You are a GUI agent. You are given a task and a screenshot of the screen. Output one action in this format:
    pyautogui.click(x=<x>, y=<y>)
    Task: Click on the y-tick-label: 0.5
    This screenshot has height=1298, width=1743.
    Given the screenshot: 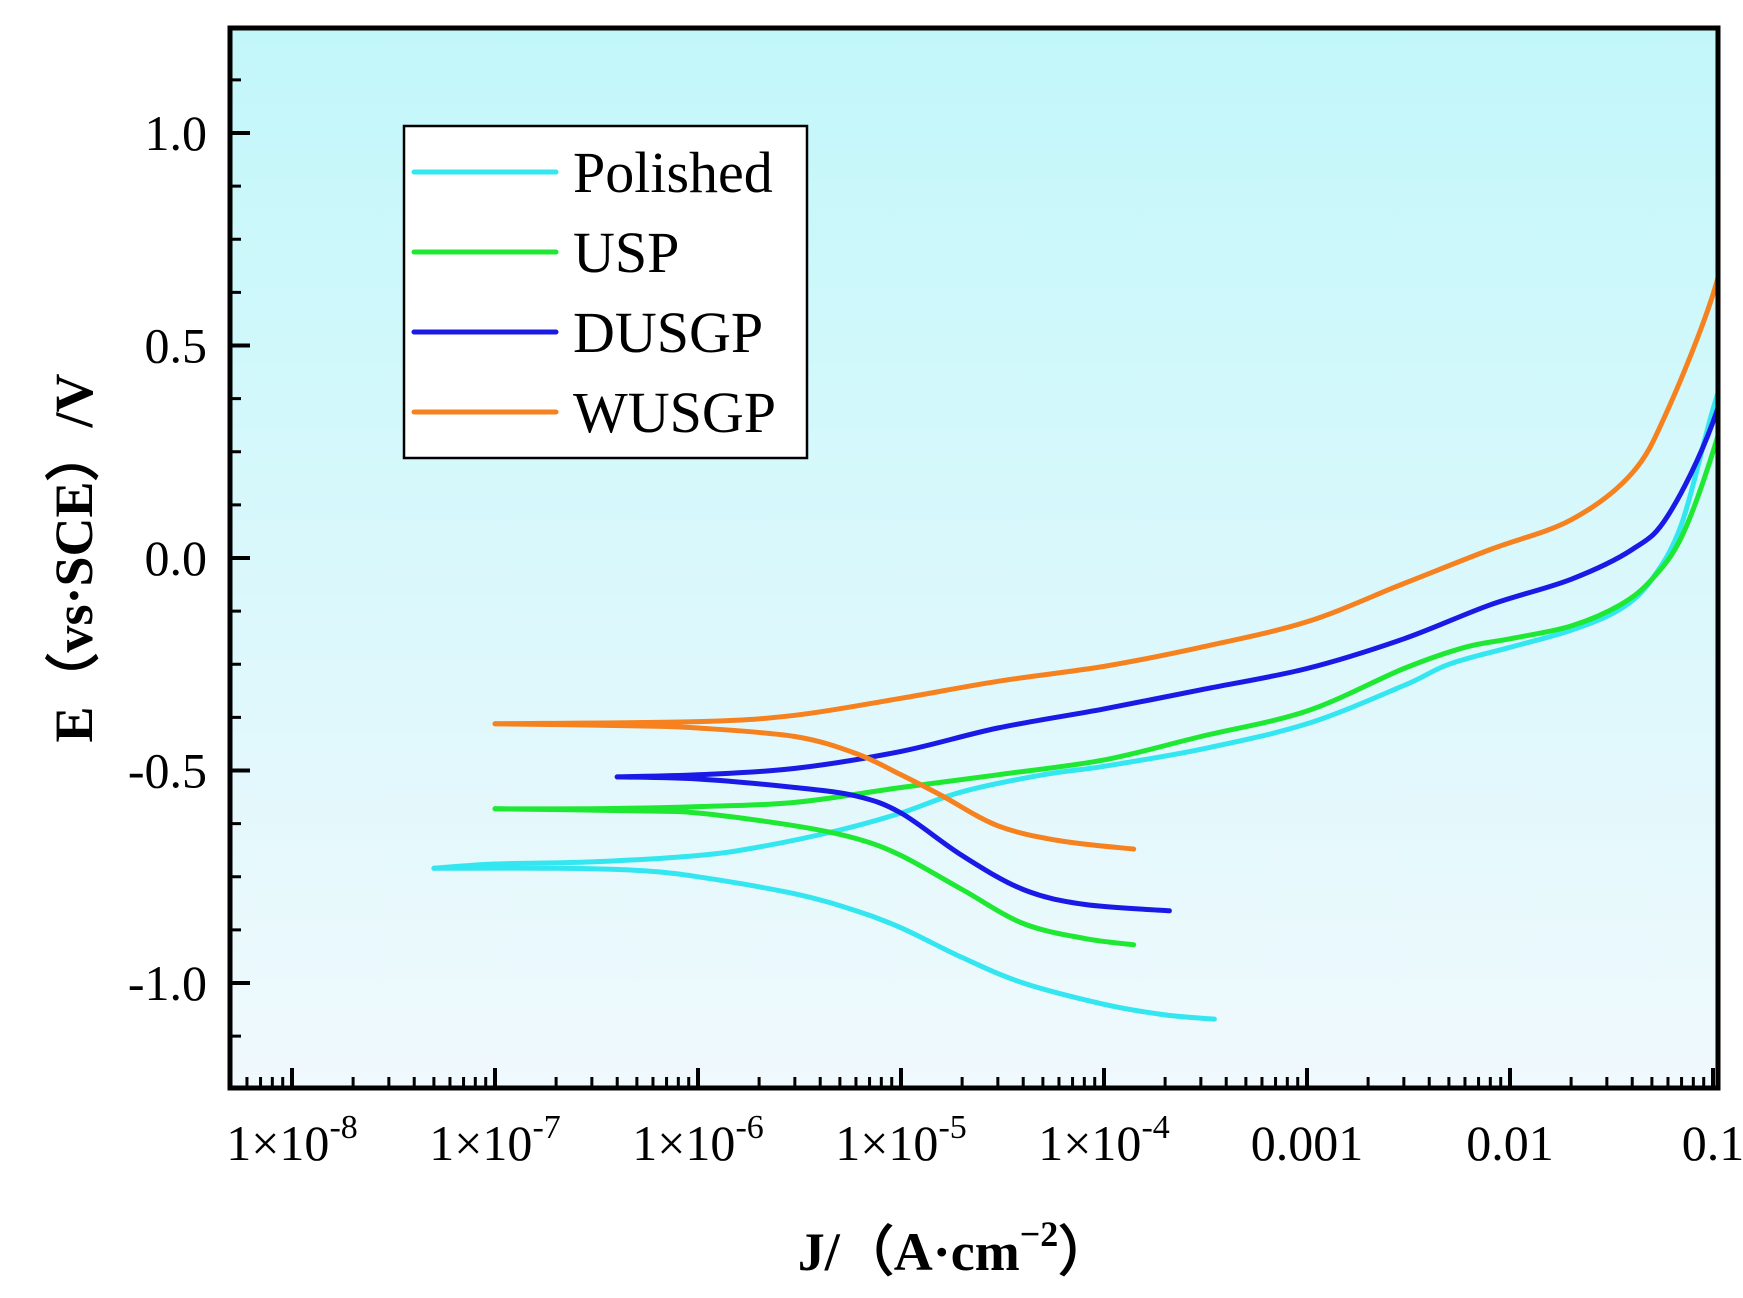 What is the action you would take?
    pyautogui.click(x=176, y=346)
    